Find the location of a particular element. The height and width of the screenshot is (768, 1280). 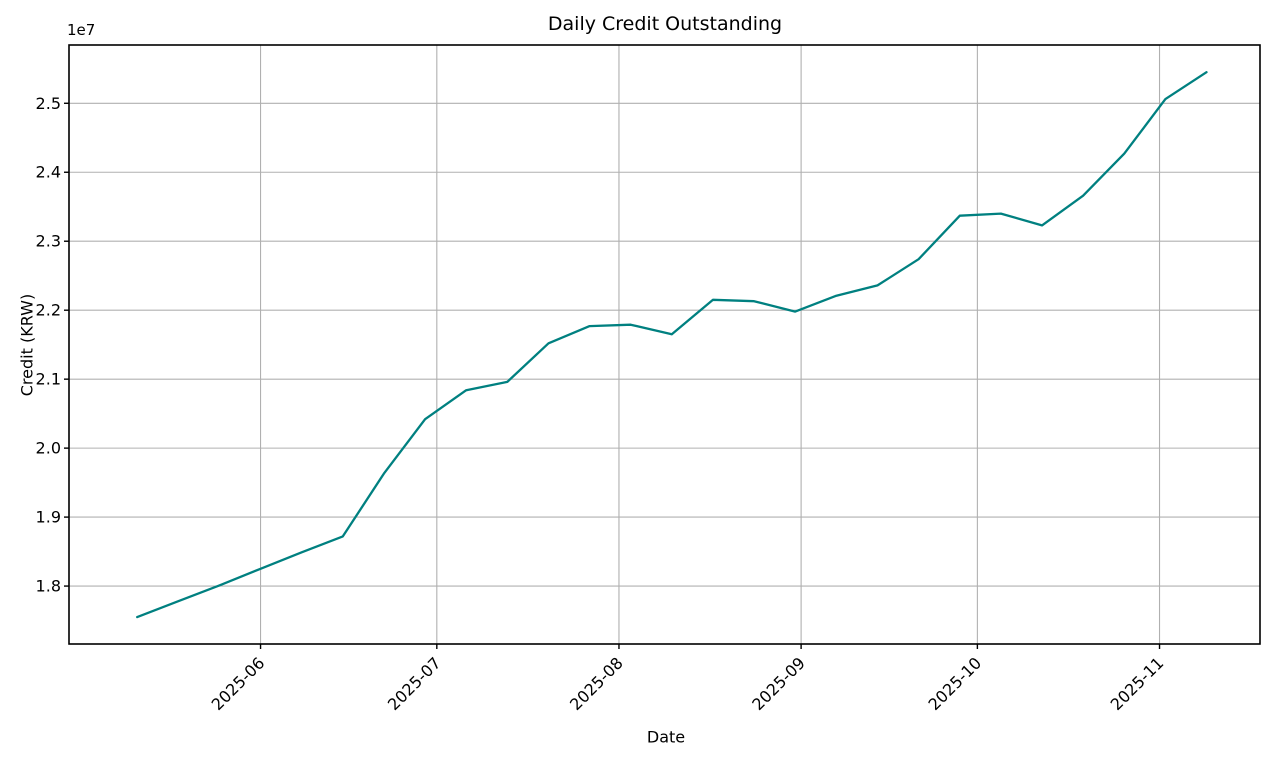

x-tick-label: 2025-08 is located at coordinates (596, 683).